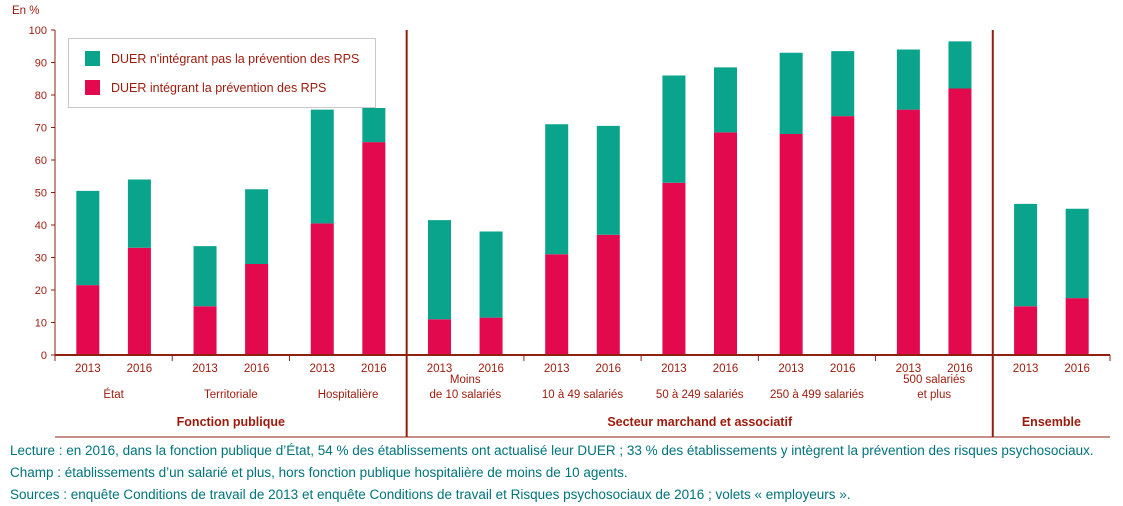 The width and height of the screenshot is (1123, 506). What do you see at coordinates (38, 31) in the screenshot?
I see `y-tick-label: 100` at bounding box center [38, 31].